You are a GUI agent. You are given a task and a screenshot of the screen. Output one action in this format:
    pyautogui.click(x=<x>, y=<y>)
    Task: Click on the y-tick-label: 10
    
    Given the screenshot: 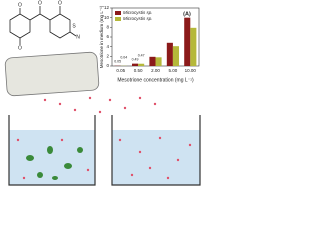 What is the action you would take?
    pyautogui.click(x=107, y=17)
    